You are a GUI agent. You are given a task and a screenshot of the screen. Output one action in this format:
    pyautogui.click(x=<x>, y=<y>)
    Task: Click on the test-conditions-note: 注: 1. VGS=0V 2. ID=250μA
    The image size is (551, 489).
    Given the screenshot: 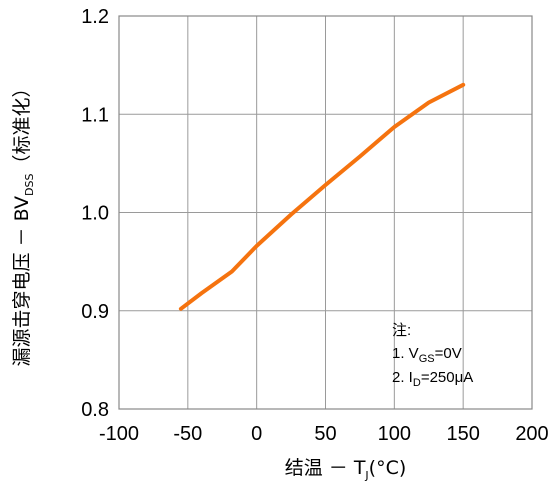 What is the action you would take?
    pyautogui.click(x=432, y=355)
    